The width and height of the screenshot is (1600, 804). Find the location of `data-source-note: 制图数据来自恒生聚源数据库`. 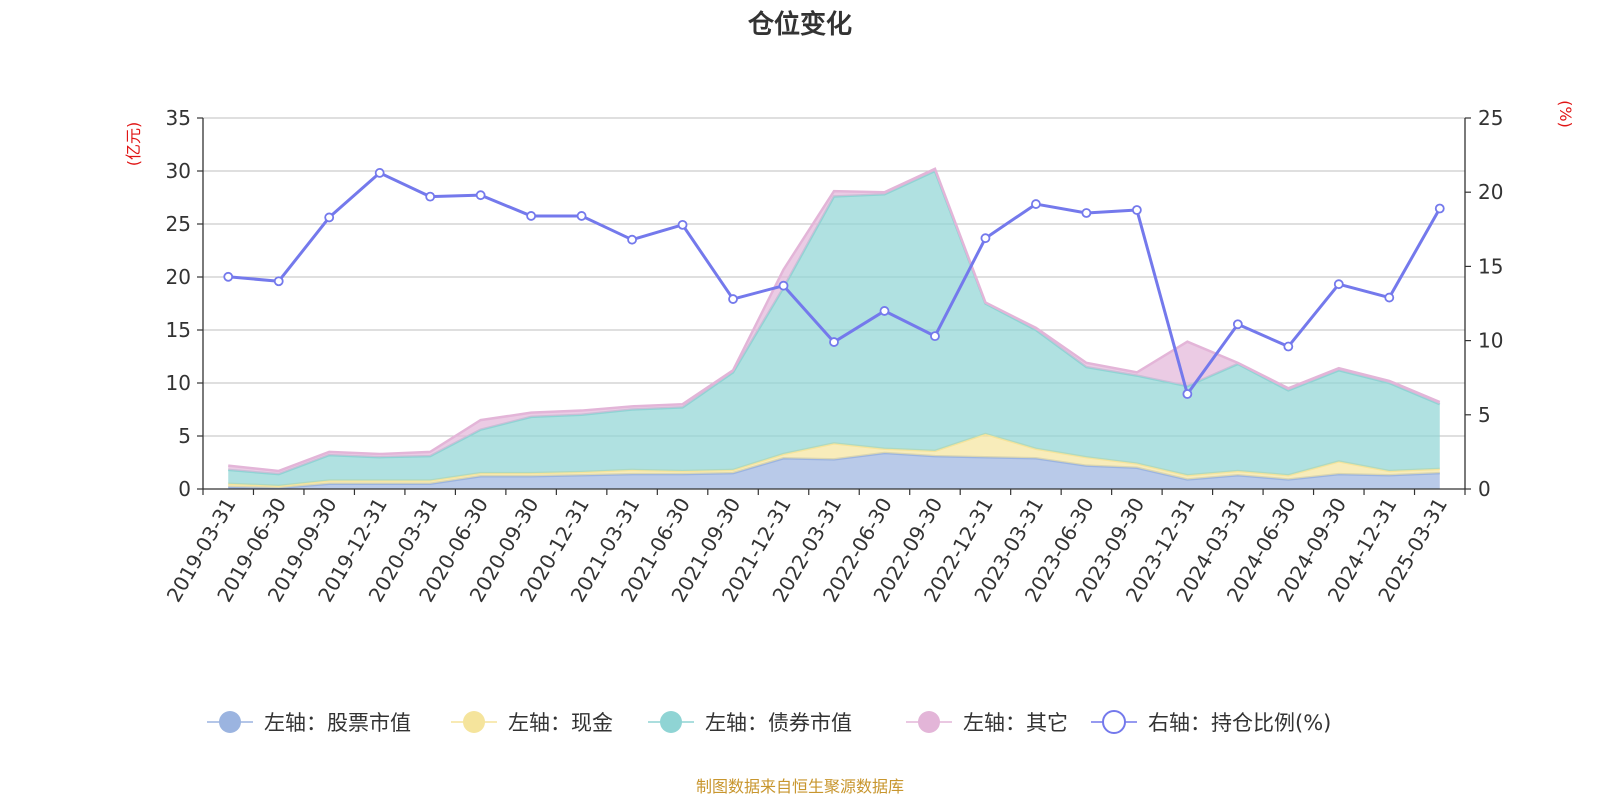

data-source-note: 制图数据来自恒生聚源数据库 is located at coordinates (800, 786).